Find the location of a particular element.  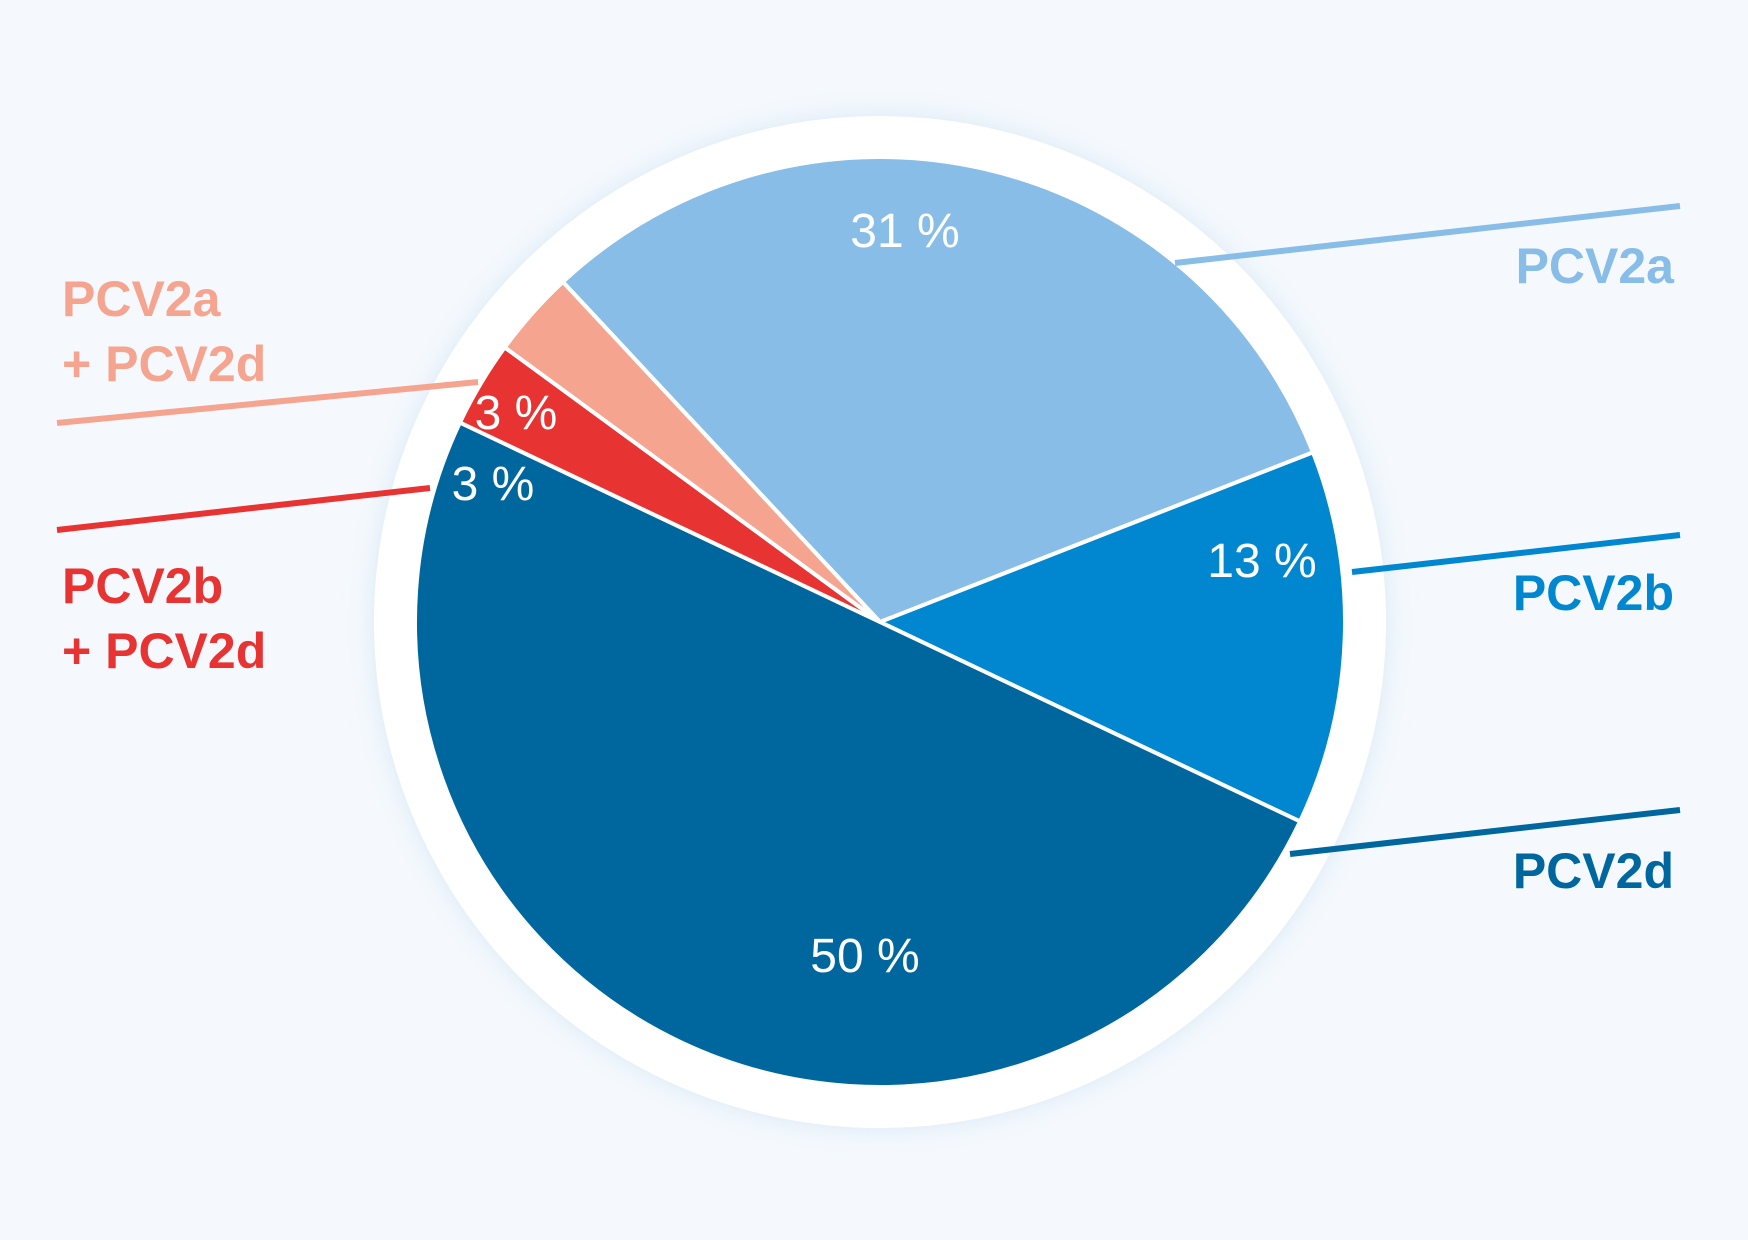

label-pcv2b-pcv2d-line2: + PCV2d is located at coordinates (164, 651).